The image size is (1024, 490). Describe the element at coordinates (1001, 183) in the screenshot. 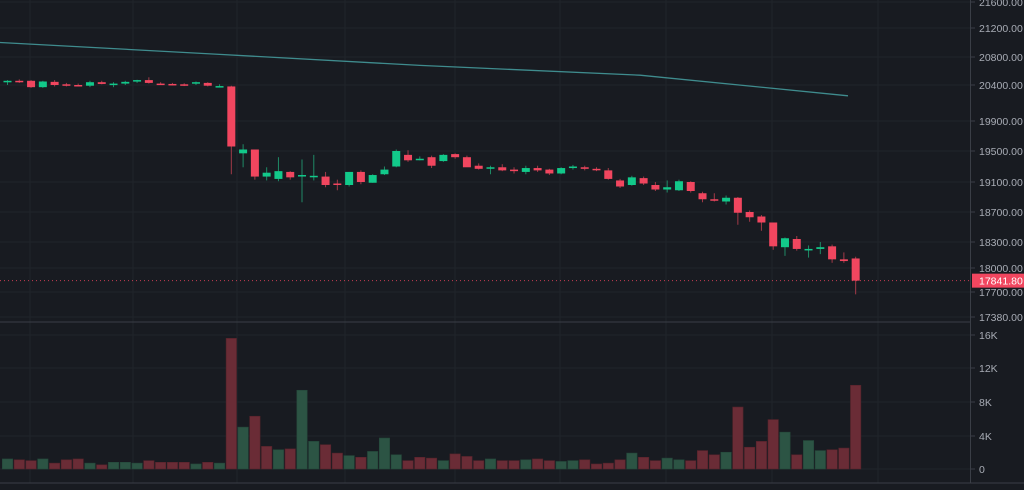

I see `price-tick-label: 19100.00` at that location.